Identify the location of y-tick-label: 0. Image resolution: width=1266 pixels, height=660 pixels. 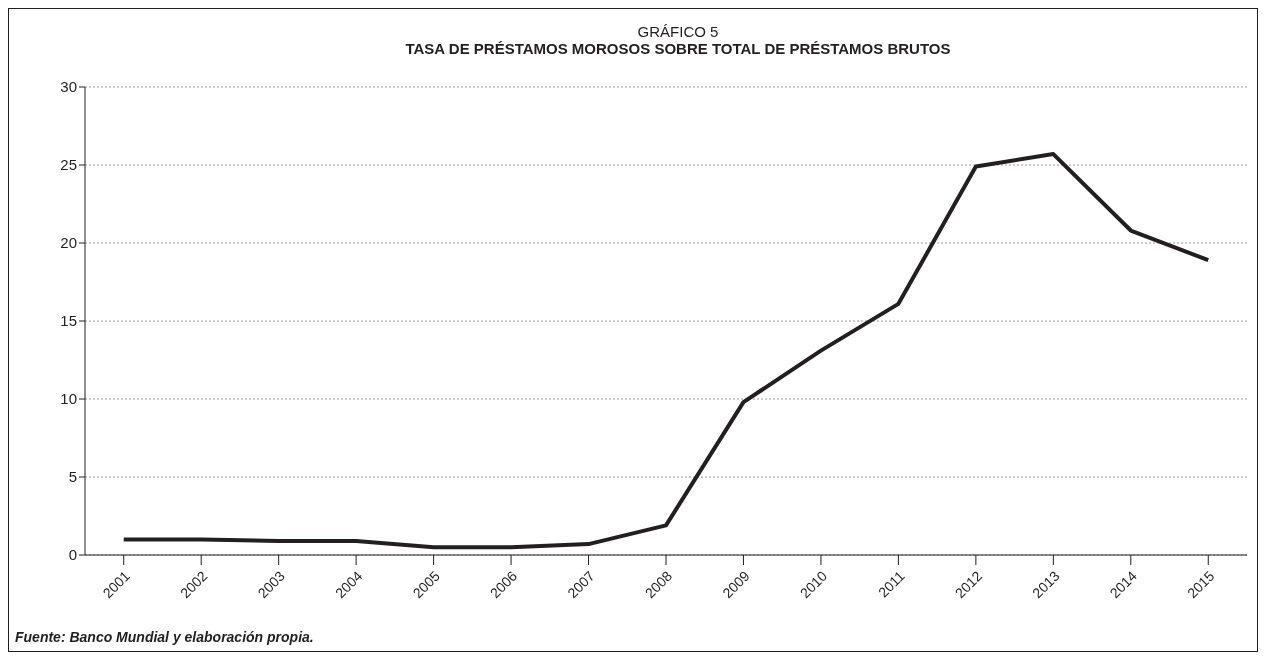
(72, 555).